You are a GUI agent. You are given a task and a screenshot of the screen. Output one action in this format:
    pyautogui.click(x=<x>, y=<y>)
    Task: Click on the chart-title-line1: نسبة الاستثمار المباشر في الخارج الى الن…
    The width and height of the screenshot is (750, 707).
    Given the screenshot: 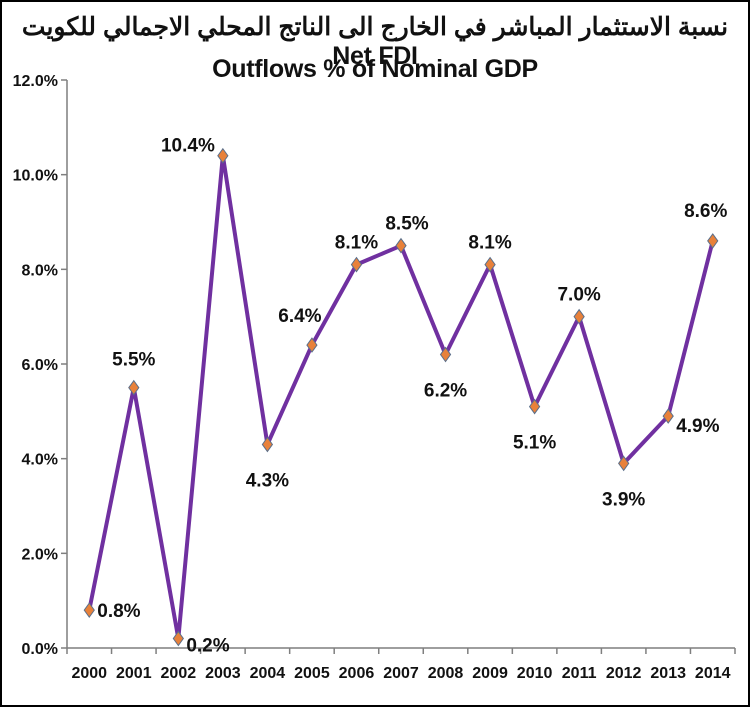 What is the action you would take?
    pyautogui.click(x=375, y=41)
    